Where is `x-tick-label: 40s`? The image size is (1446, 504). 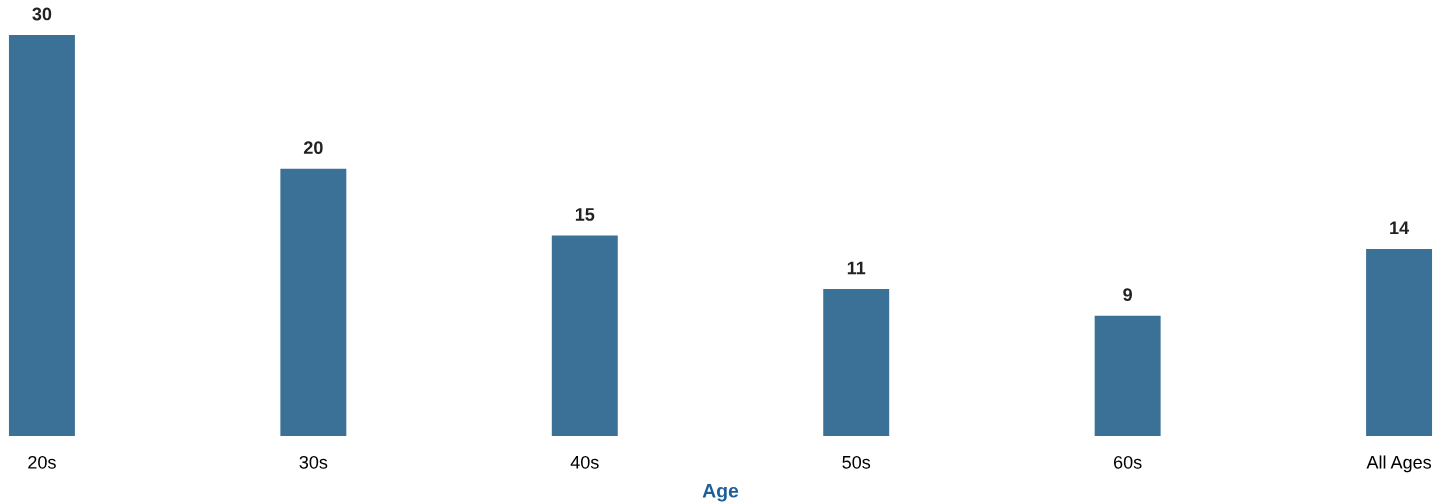 x-tick-label: 40s is located at coordinates (584, 462).